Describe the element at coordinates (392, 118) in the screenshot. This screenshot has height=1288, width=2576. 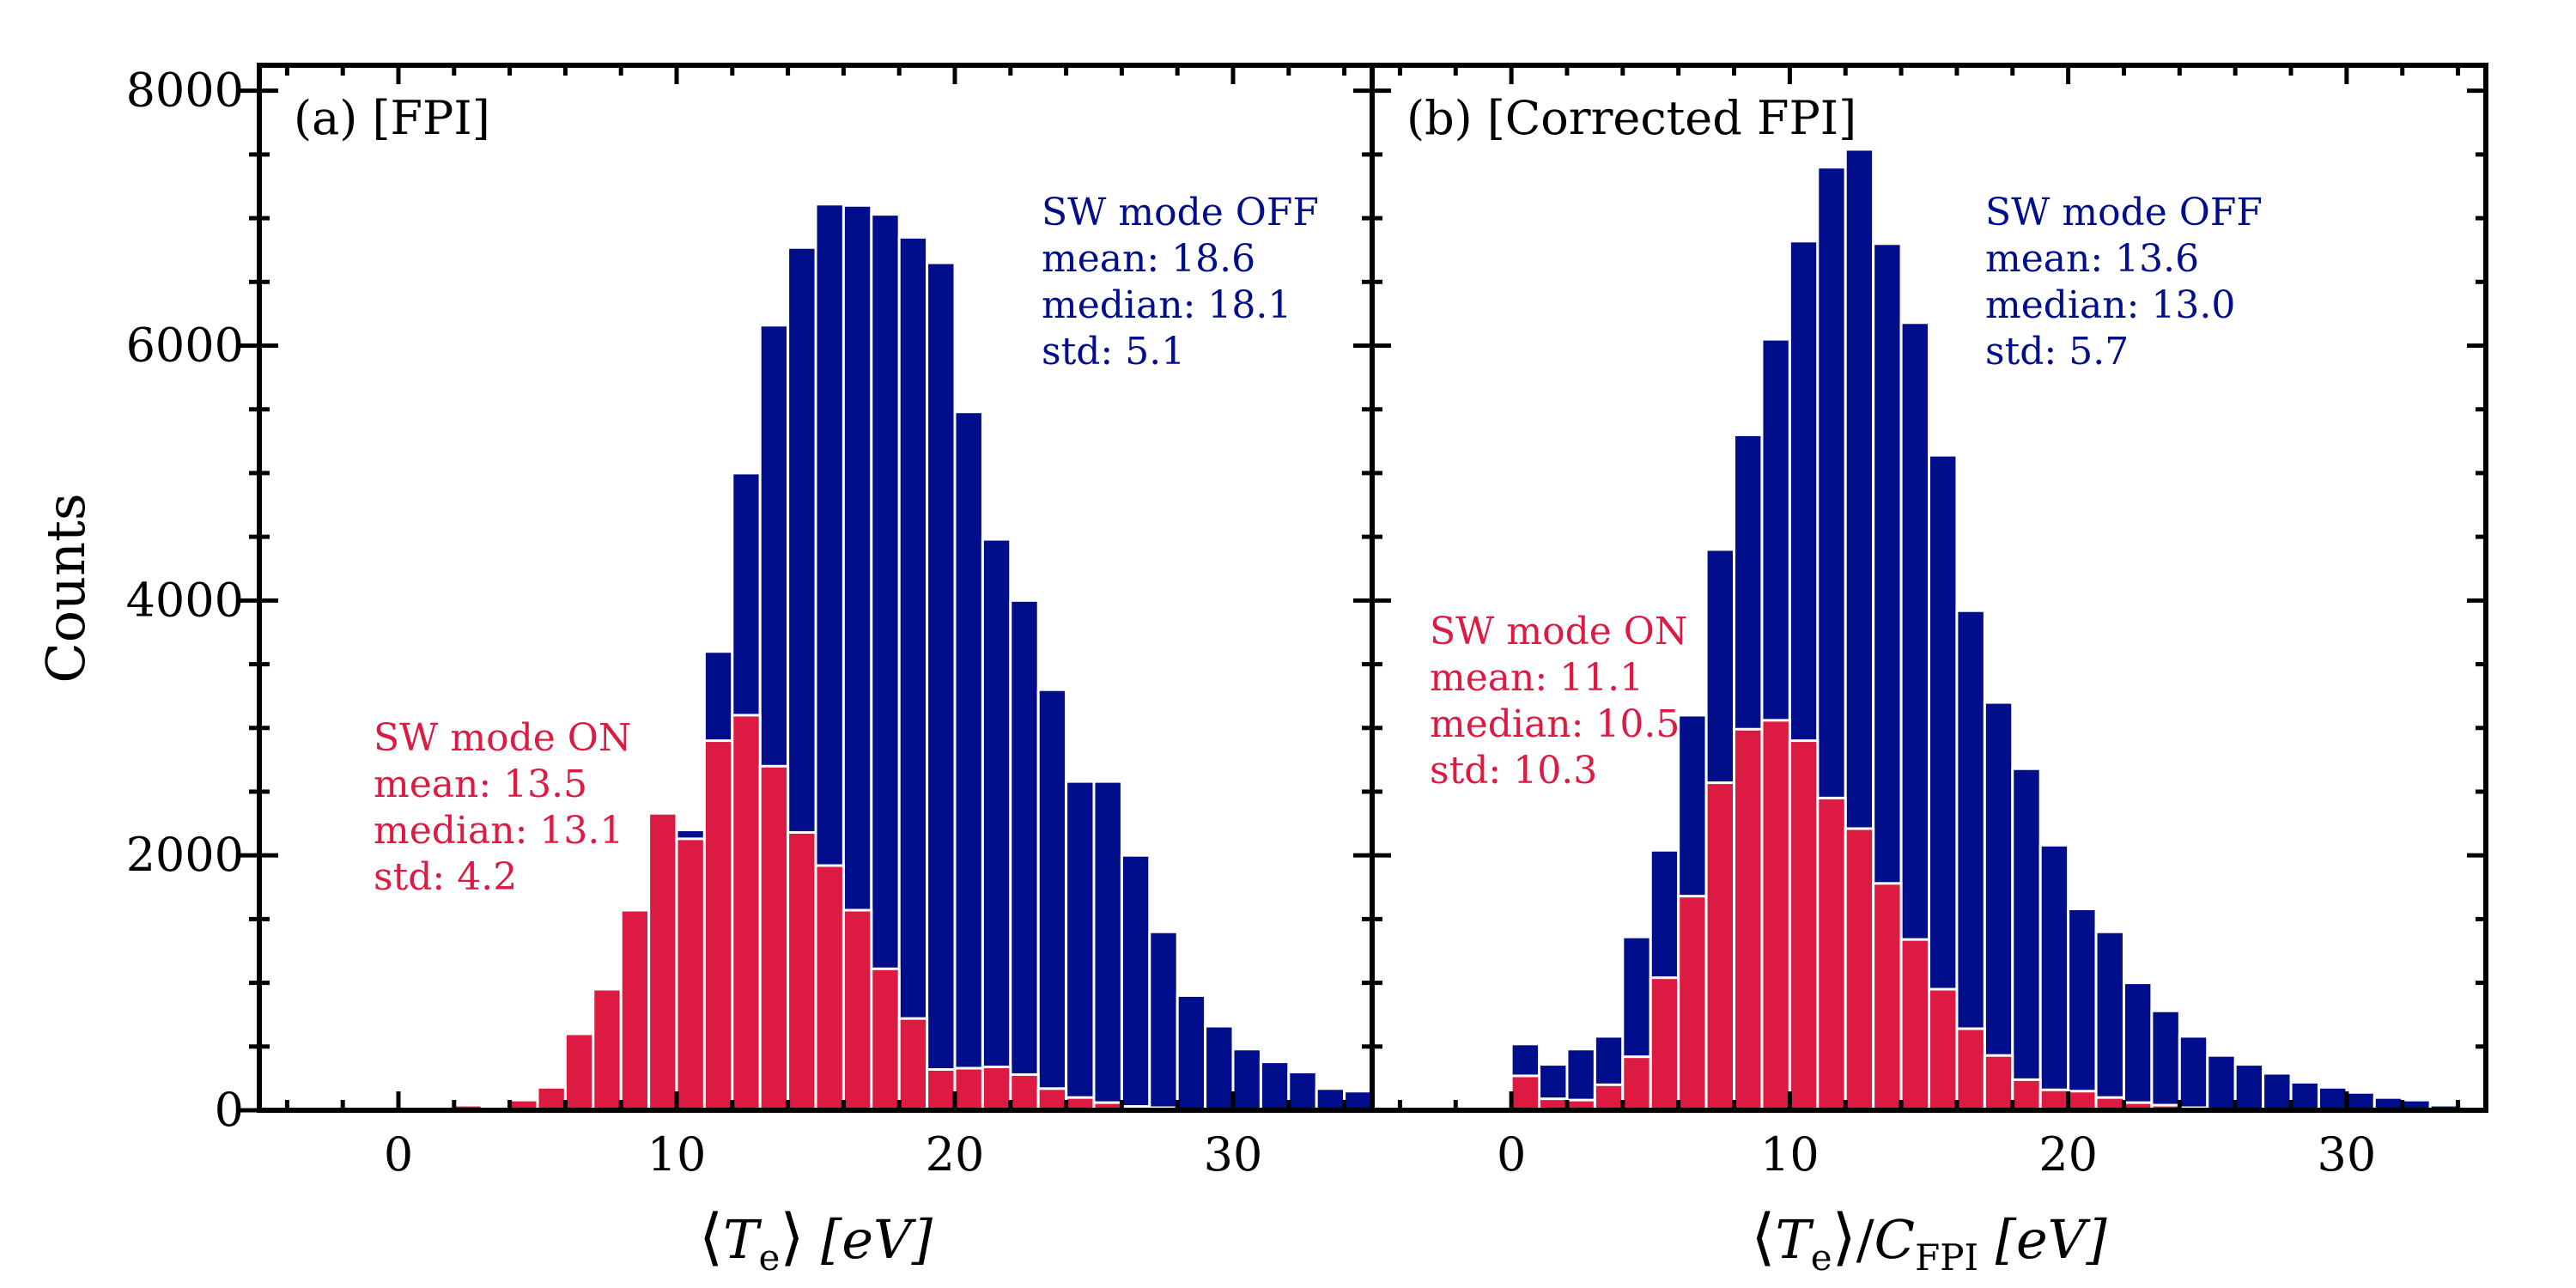
I see `panel-a-label: (a) [FPI]` at that location.